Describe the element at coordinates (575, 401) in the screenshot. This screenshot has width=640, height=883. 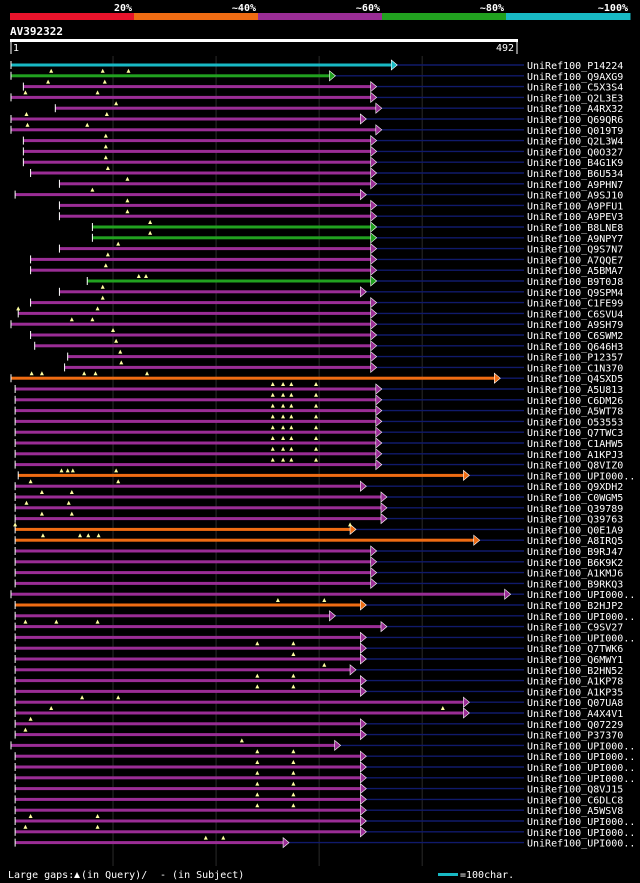
I see `hit-label: UniRef100_C6DM26` at that location.